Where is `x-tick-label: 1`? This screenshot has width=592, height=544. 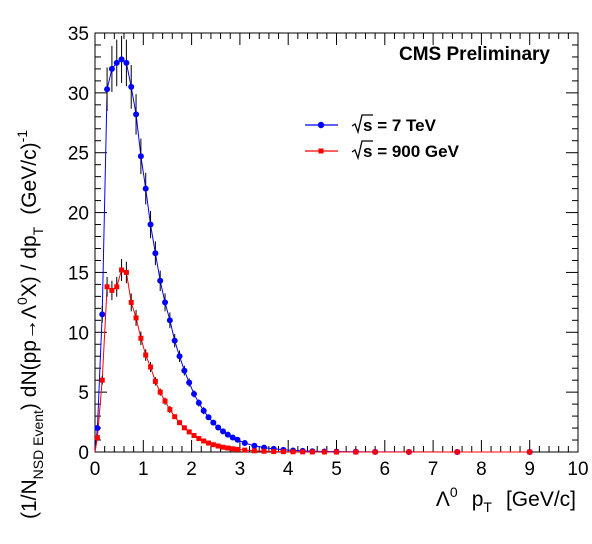 x-tick-label: 1 is located at coordinates (143, 469).